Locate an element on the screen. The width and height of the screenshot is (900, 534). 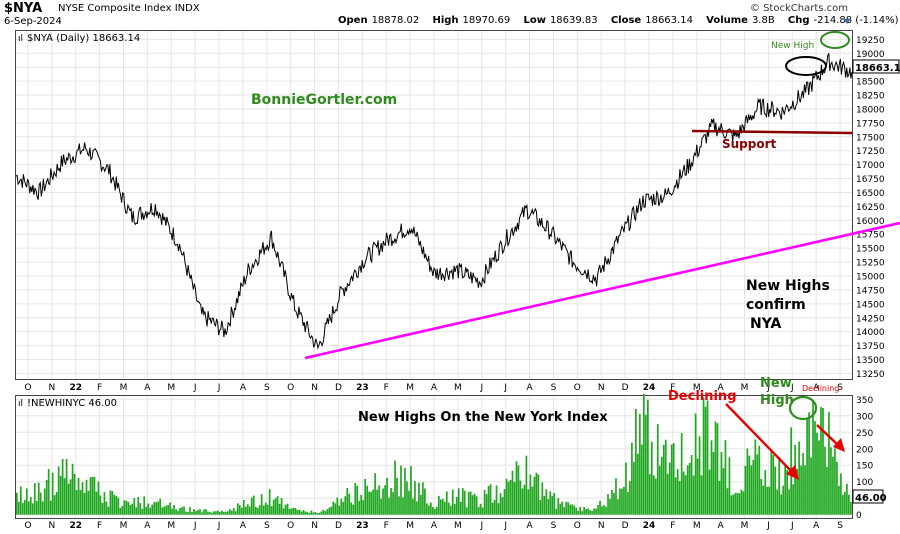
price-x-tick: J is located at coordinates (195, 388).